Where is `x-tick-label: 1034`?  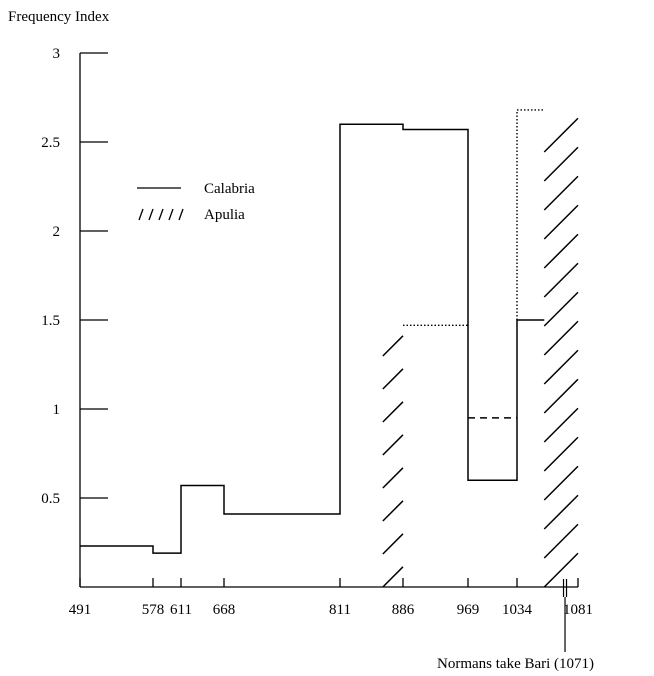
x-tick-label: 1034 is located at coordinates (517, 610).